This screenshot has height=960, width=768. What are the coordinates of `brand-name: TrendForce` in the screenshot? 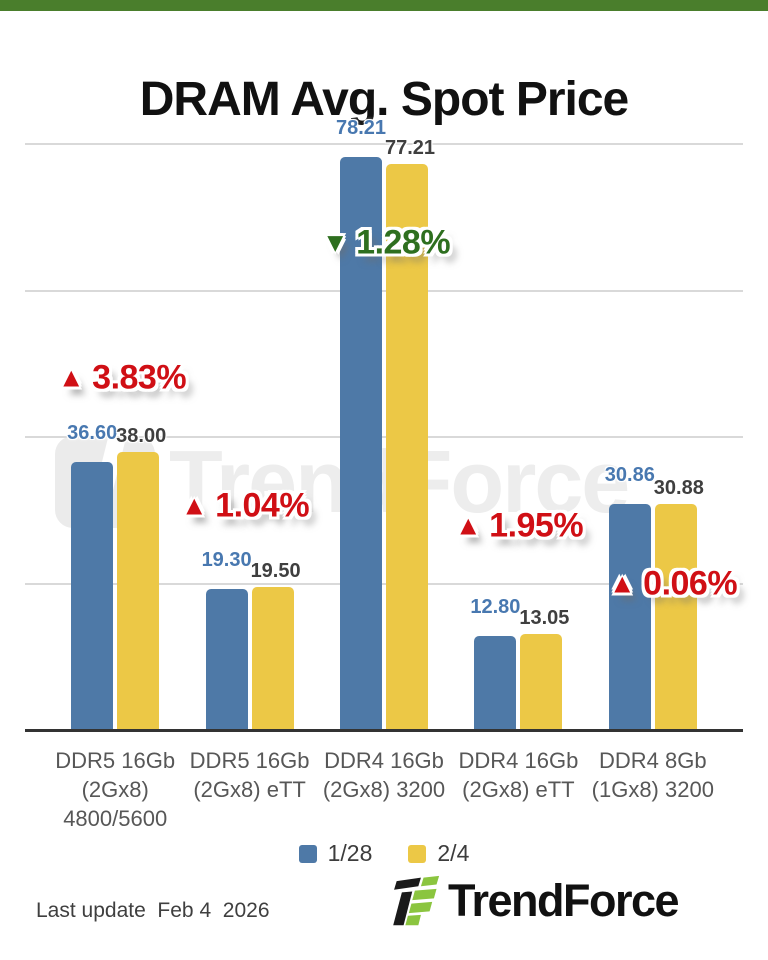 It's located at (564, 900).